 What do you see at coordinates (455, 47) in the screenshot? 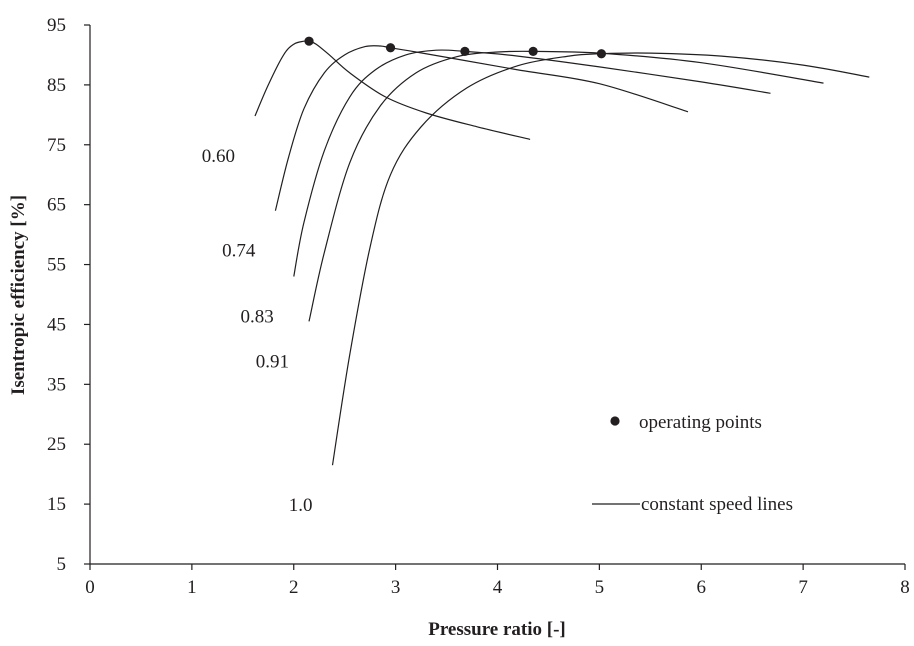
I see `operating-points` at bounding box center [455, 47].